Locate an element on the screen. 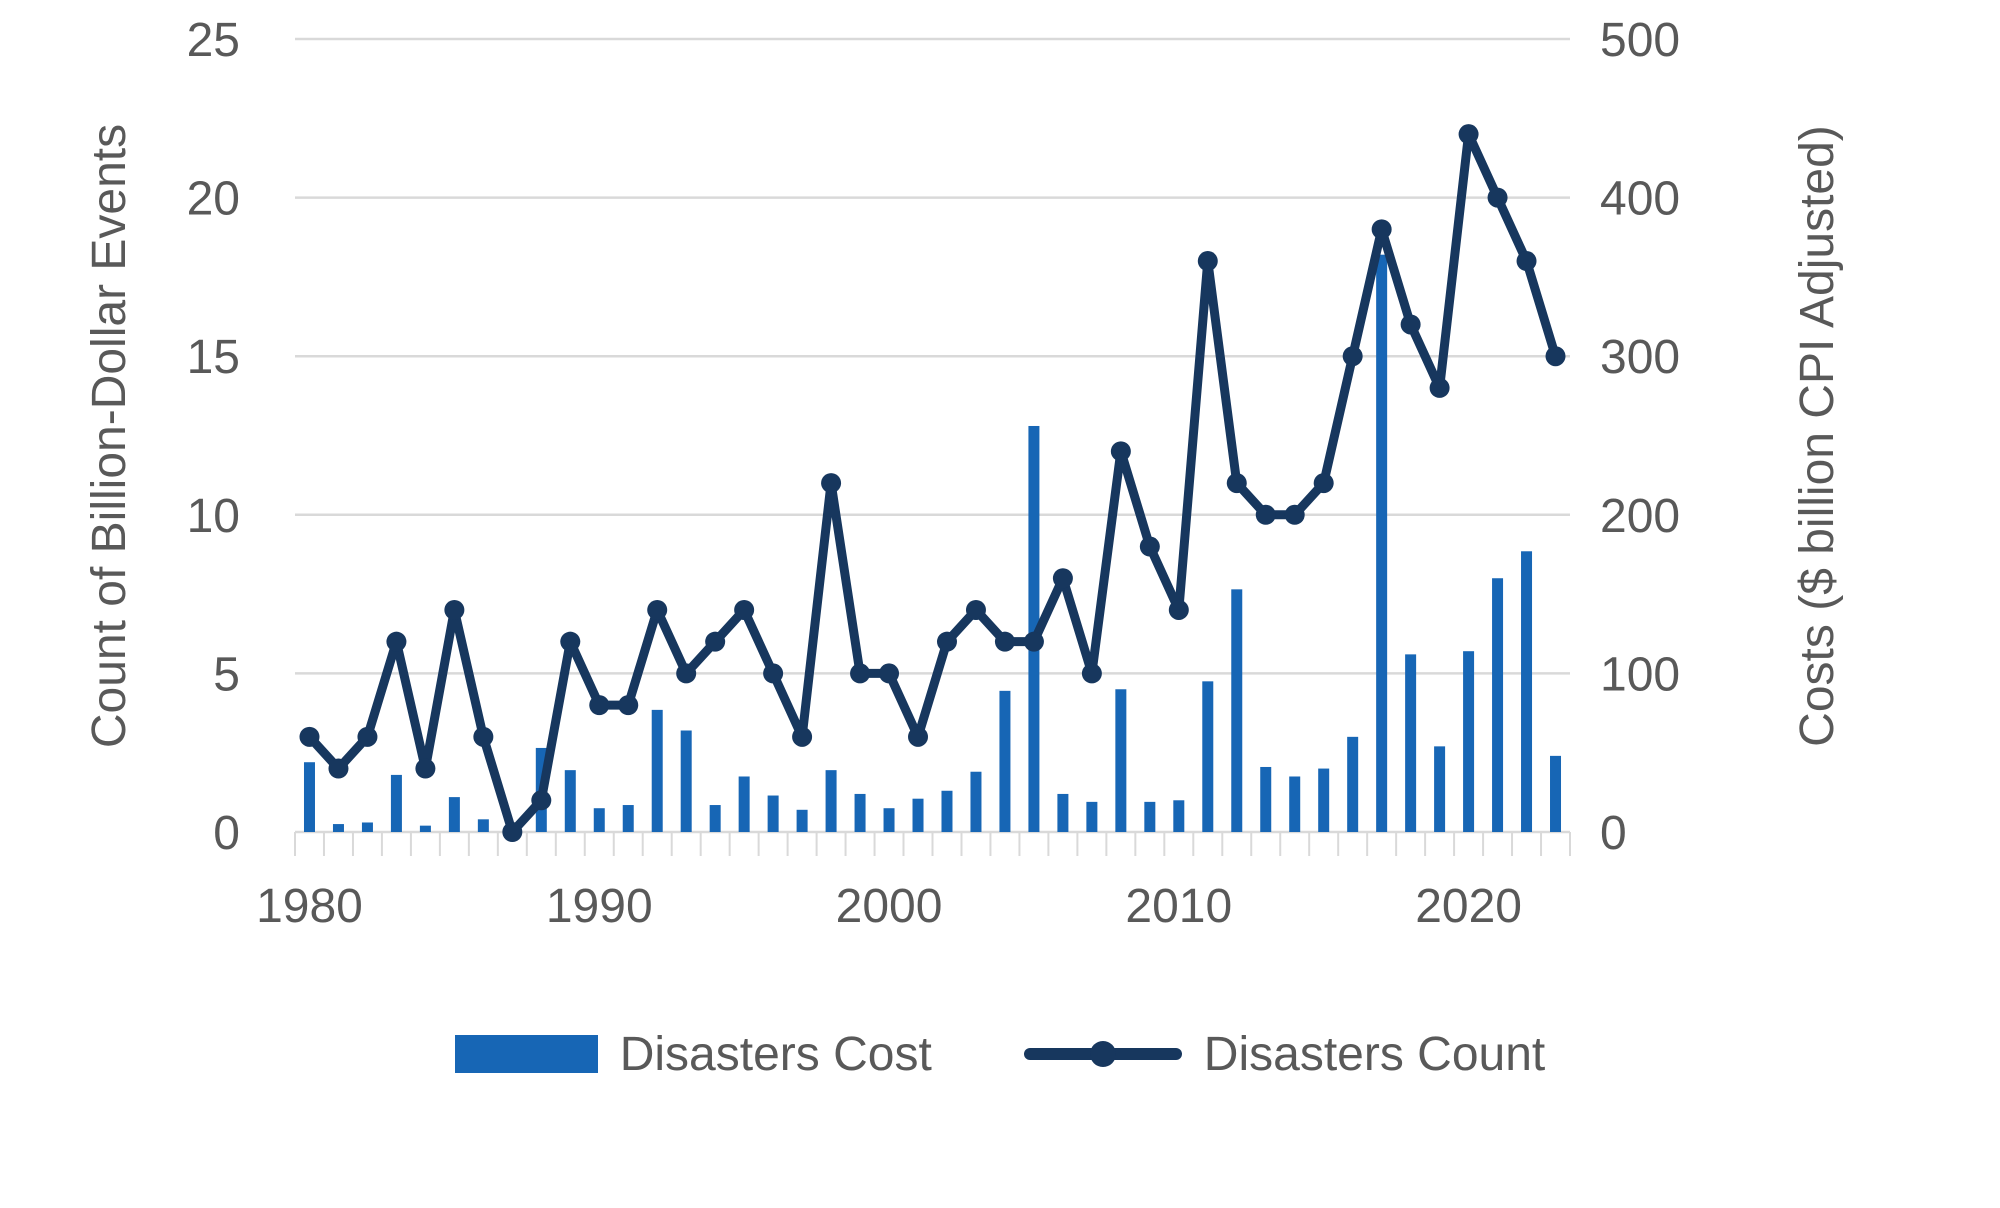  left-axis-title: Count of Billion-Dollar Events is located at coordinates (109, 436).